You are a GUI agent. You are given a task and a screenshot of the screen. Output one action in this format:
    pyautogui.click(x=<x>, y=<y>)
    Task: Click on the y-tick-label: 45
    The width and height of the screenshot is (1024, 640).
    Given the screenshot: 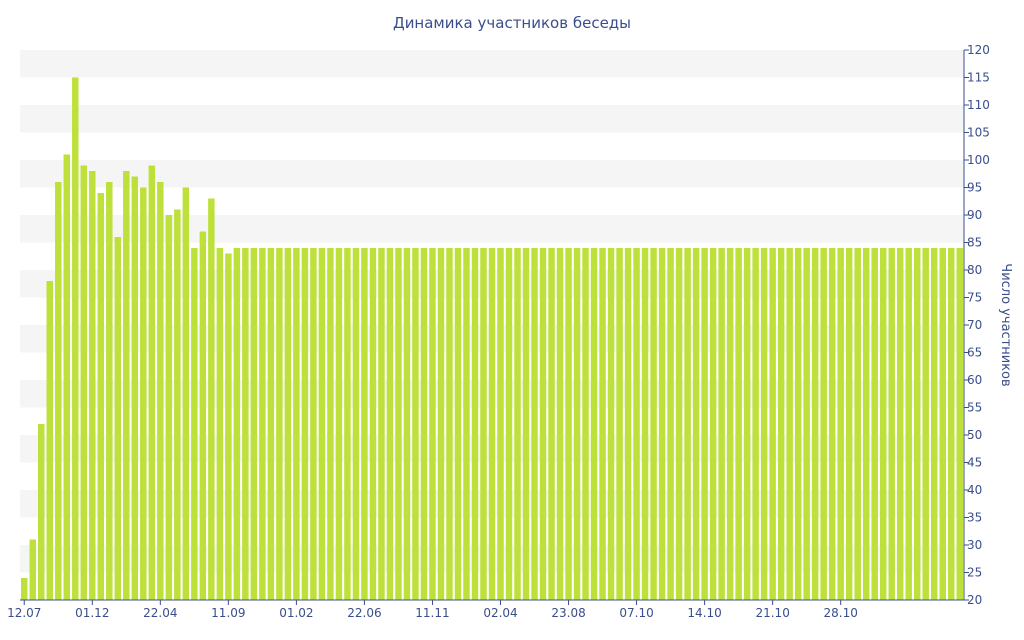 What is the action you would take?
    pyautogui.click(x=974, y=463)
    